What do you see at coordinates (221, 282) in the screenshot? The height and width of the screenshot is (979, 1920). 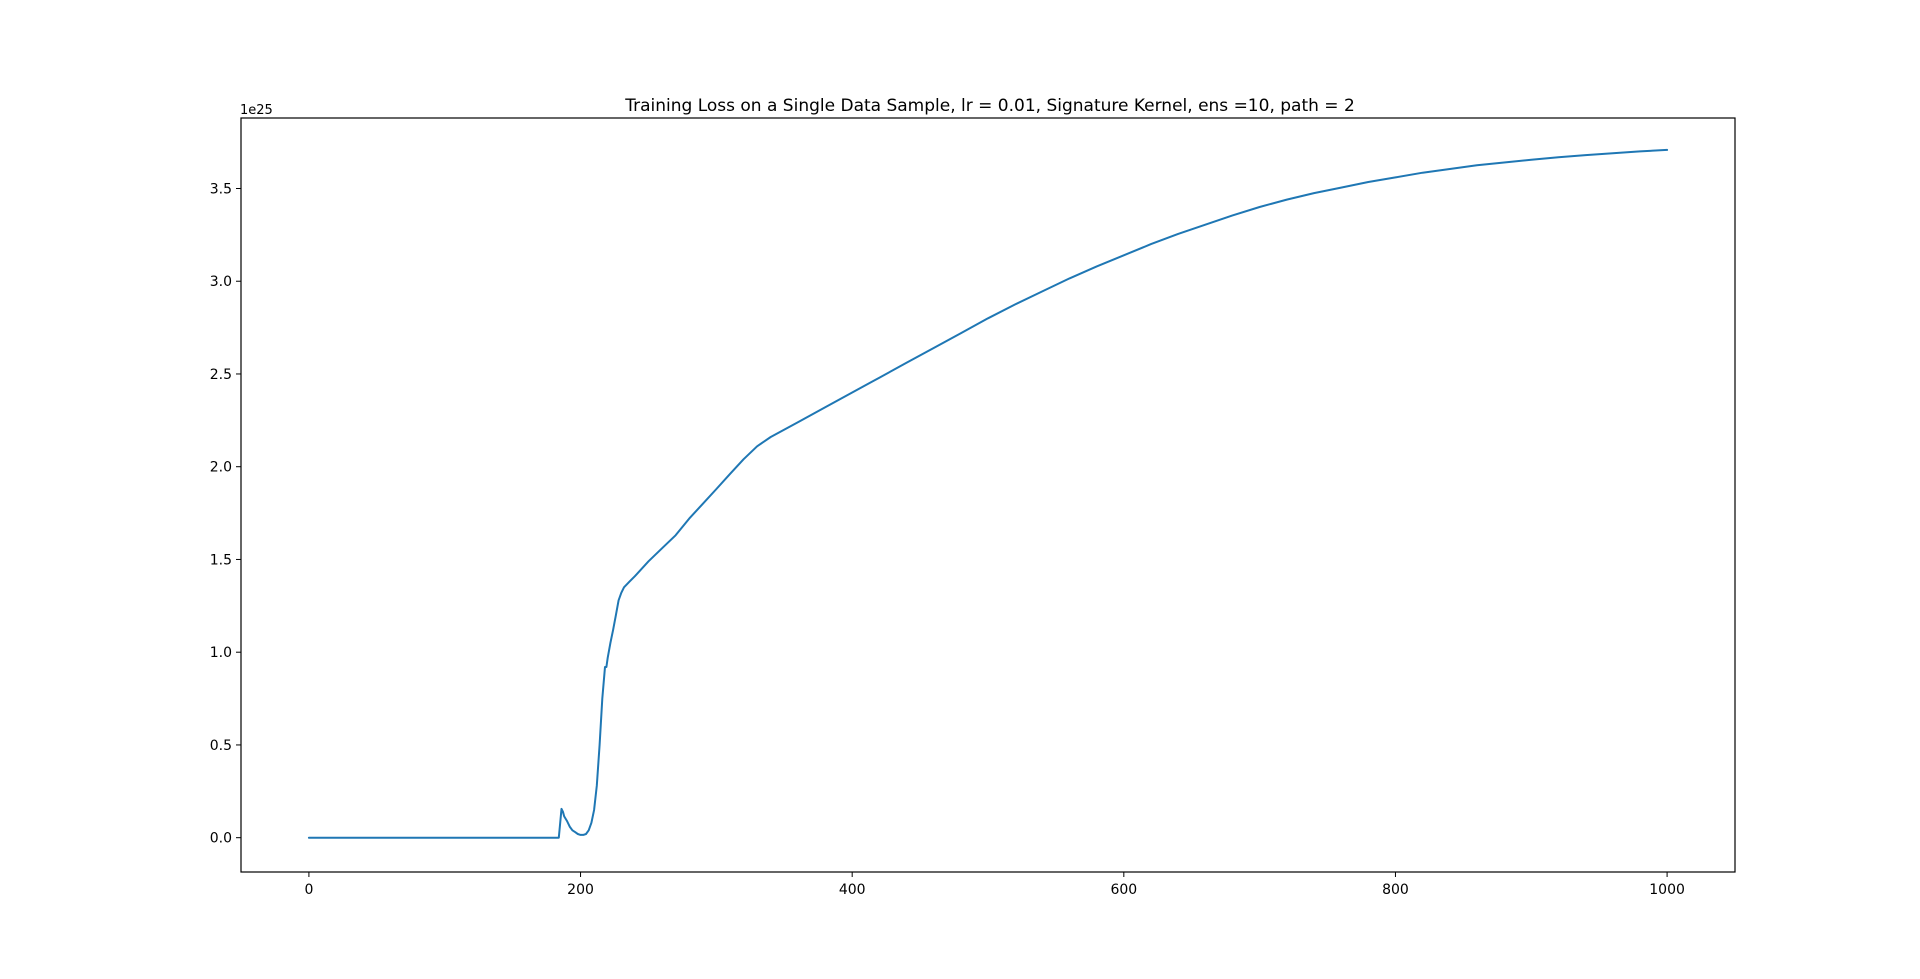 I see `y-tick-label: 3.0` at bounding box center [221, 282].